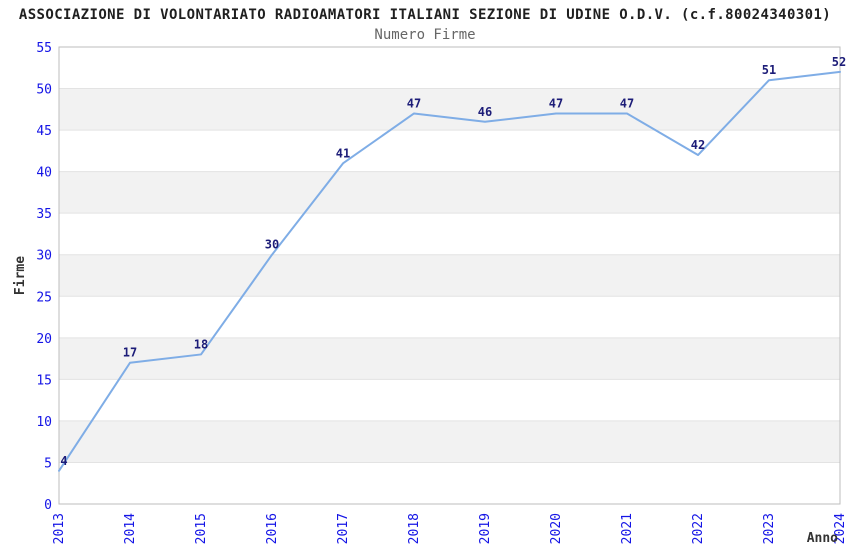 The image size is (850, 550). What do you see at coordinates (63, 461) in the screenshot?
I see `data-point-label: 4` at bounding box center [63, 461].